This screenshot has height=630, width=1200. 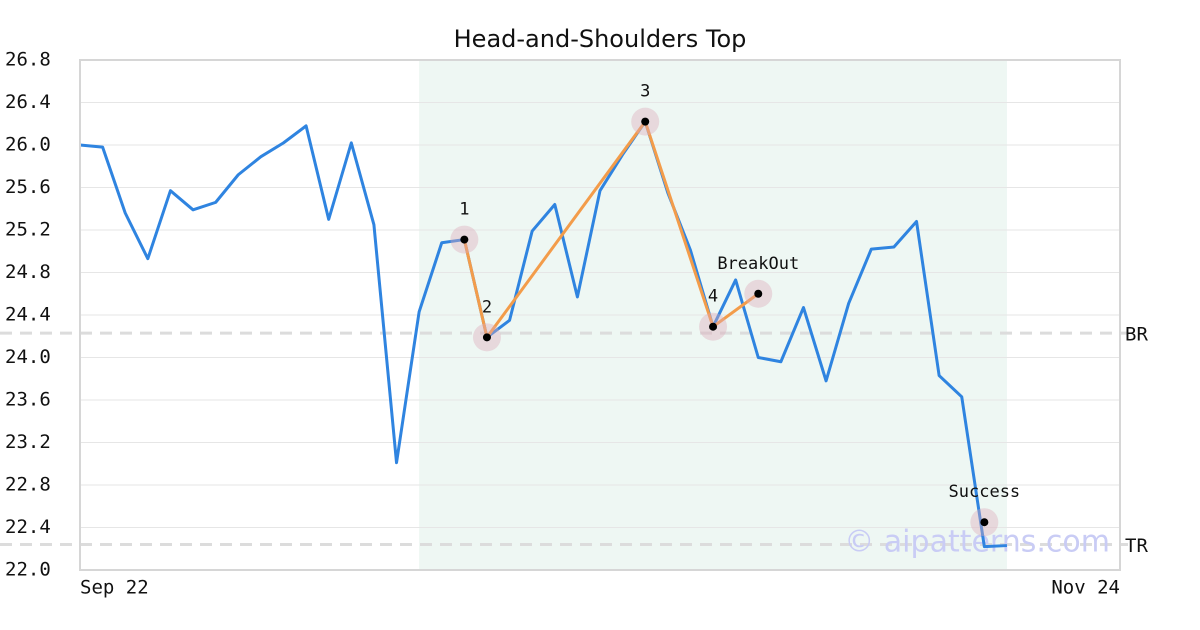 What do you see at coordinates (28, 357) in the screenshot?
I see `y-tick-label: 24.0` at bounding box center [28, 357].